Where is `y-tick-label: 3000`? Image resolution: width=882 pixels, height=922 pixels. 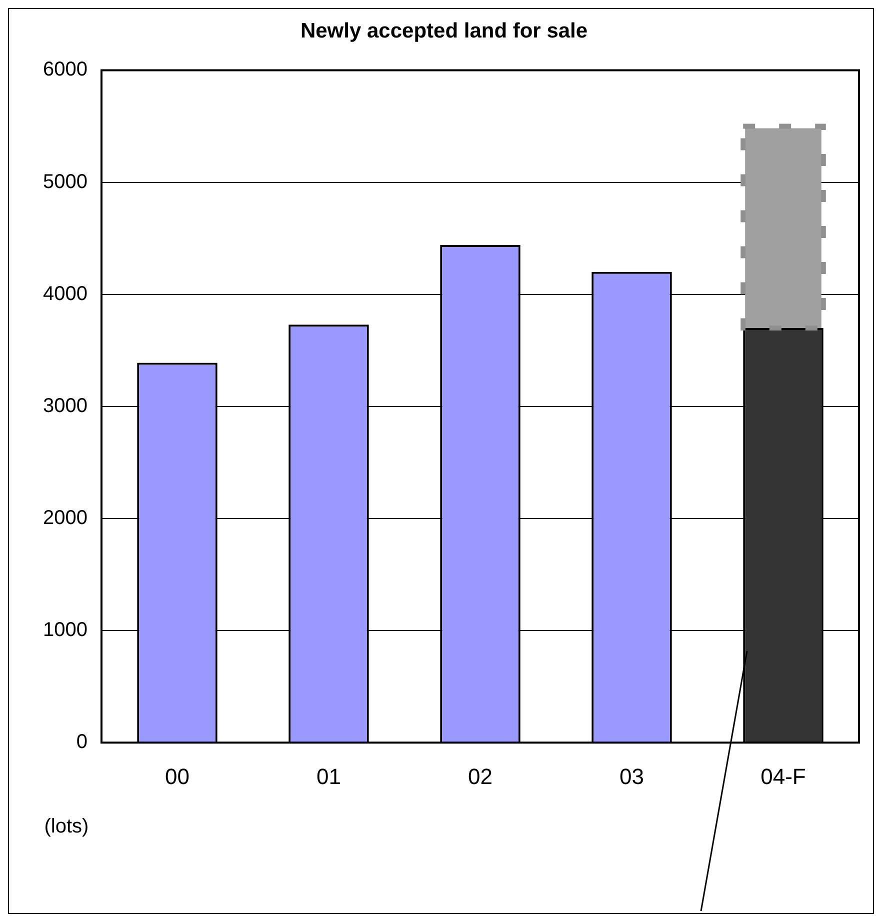
y-tick-label: 3000 is located at coordinates (65, 405).